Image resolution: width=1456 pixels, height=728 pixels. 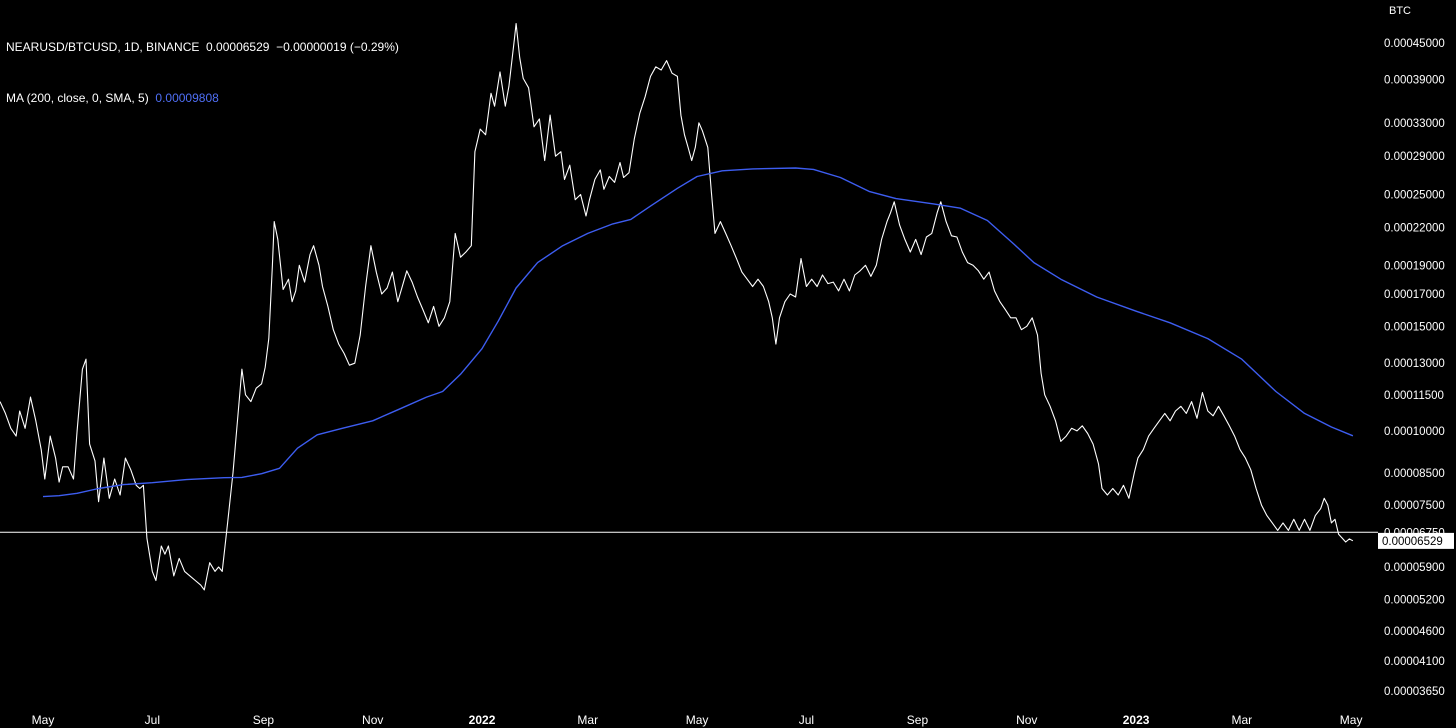 What do you see at coordinates (1414, 327) in the screenshot?
I see `price-tick-label: 0.00015000` at bounding box center [1414, 327].